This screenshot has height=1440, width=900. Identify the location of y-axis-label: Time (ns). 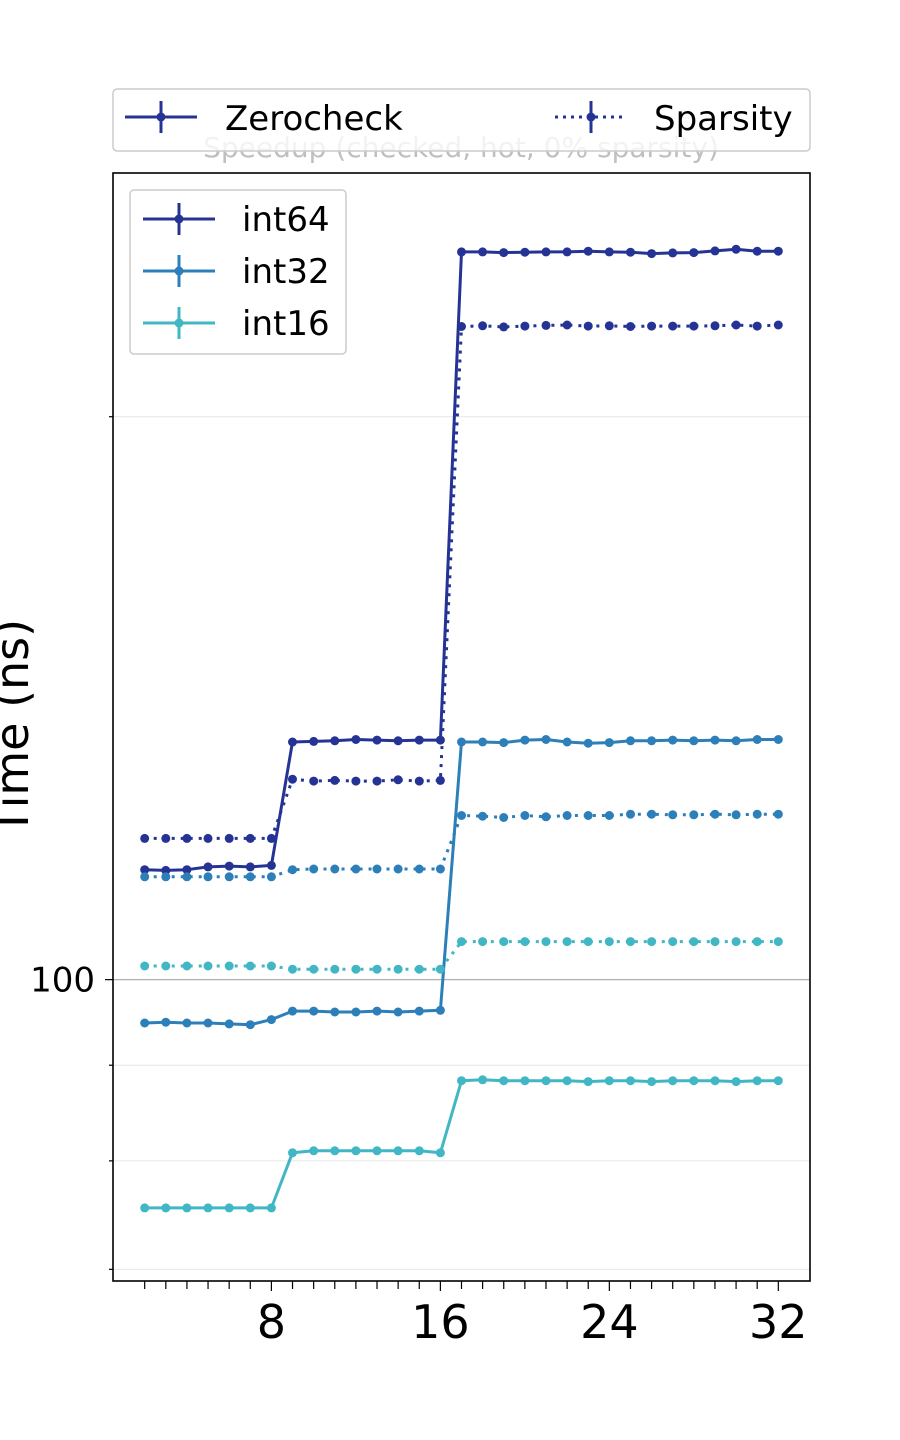
(19, 727).